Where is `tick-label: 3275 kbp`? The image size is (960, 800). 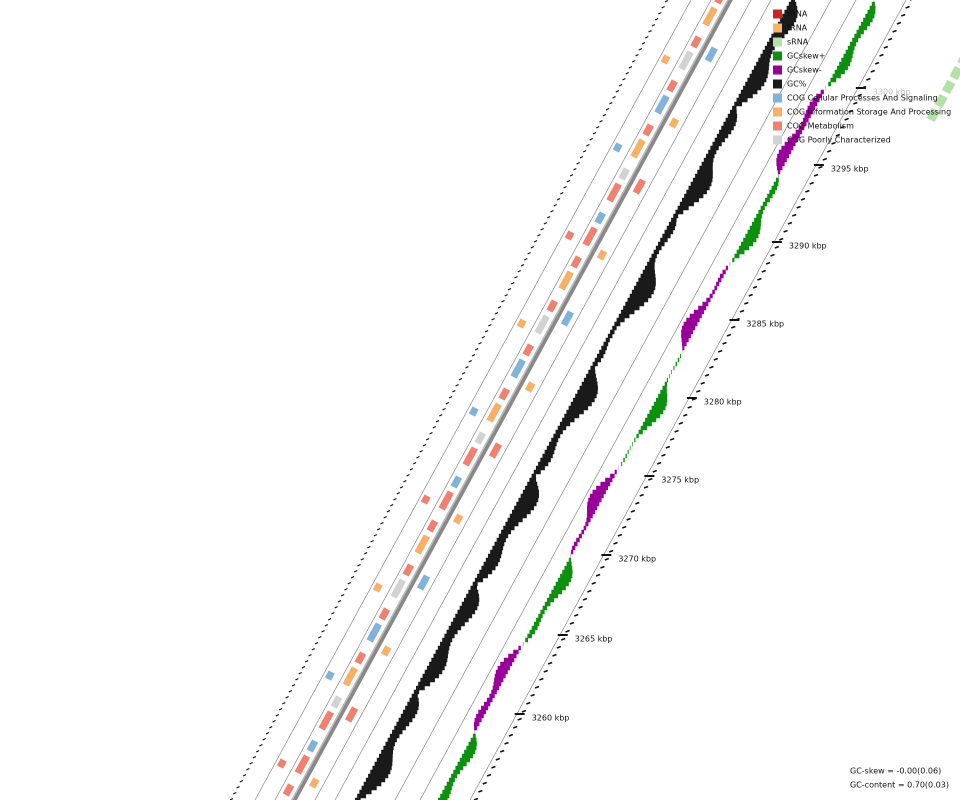
tick-label: 3275 kbp is located at coordinates (680, 480).